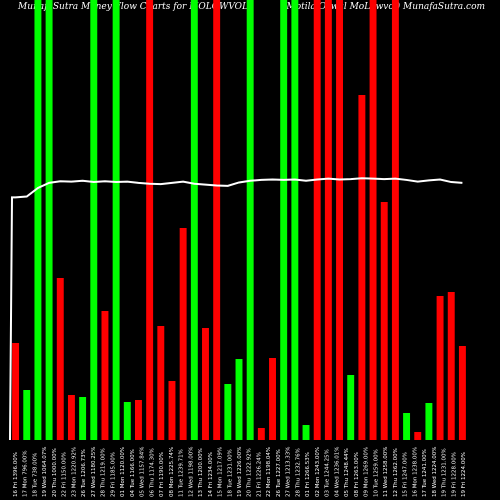  I want to click on x-tick-label: 05 Wed 1157.84%, so click(143, 472).